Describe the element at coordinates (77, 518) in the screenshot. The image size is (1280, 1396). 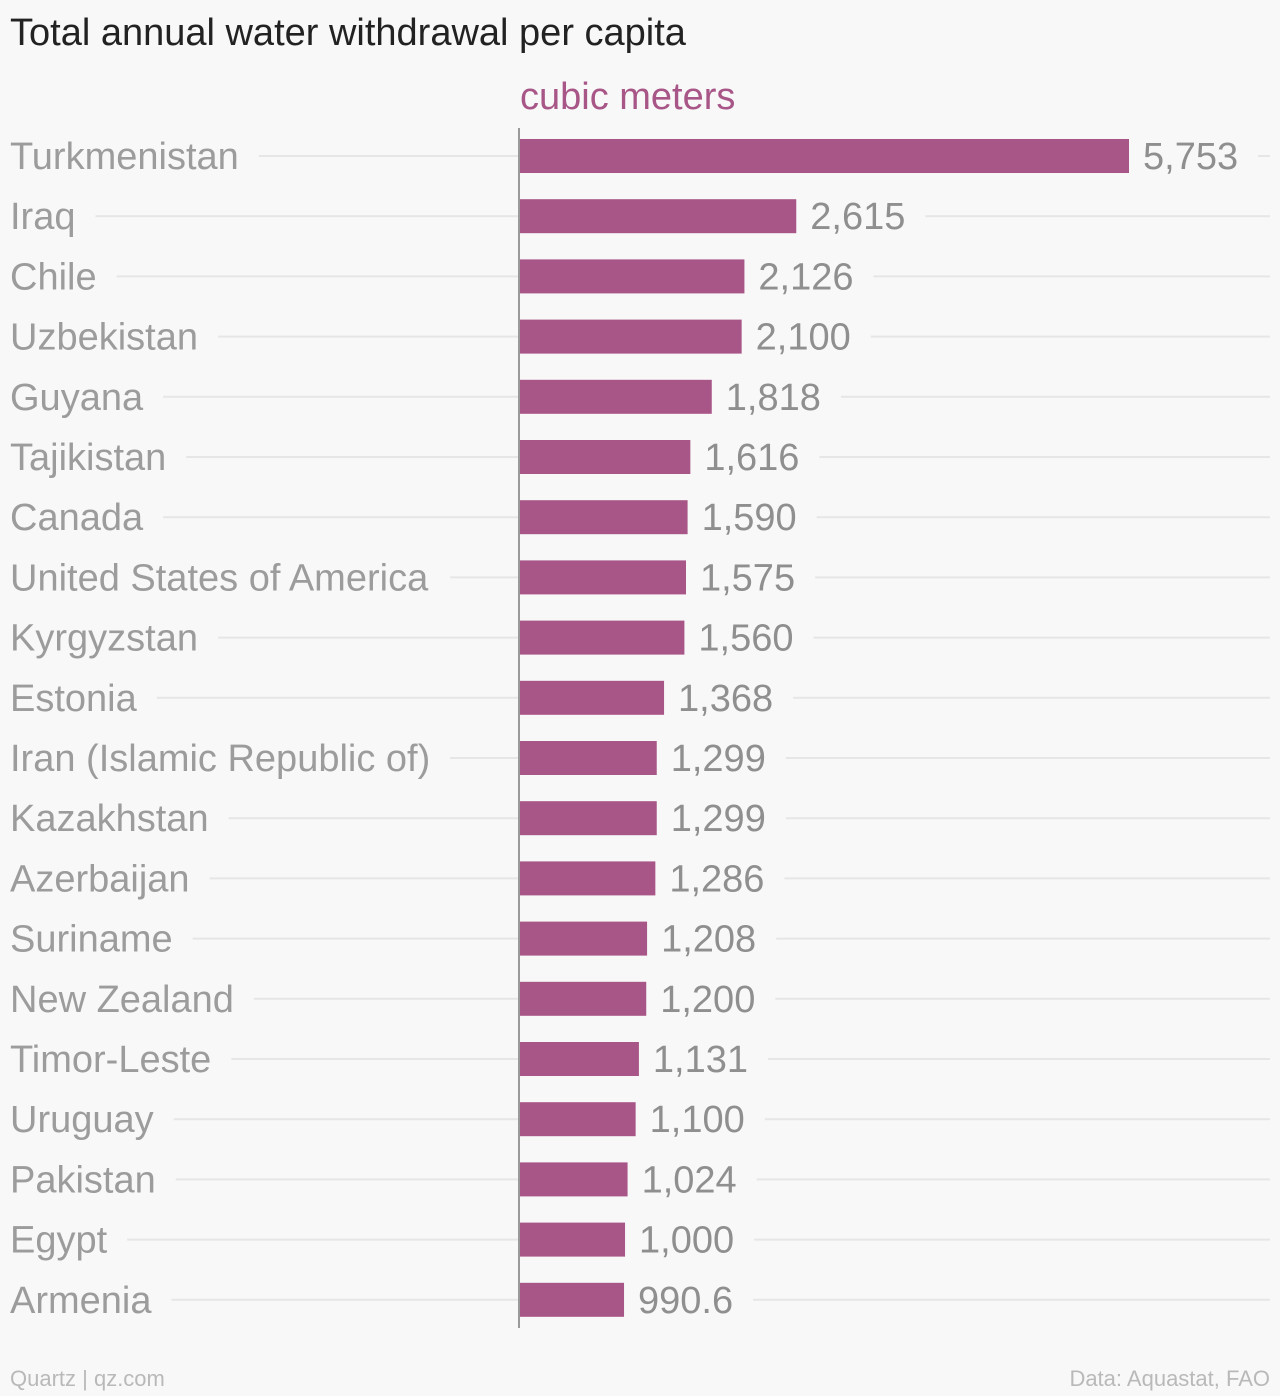
I see `category-label: Canada` at that location.